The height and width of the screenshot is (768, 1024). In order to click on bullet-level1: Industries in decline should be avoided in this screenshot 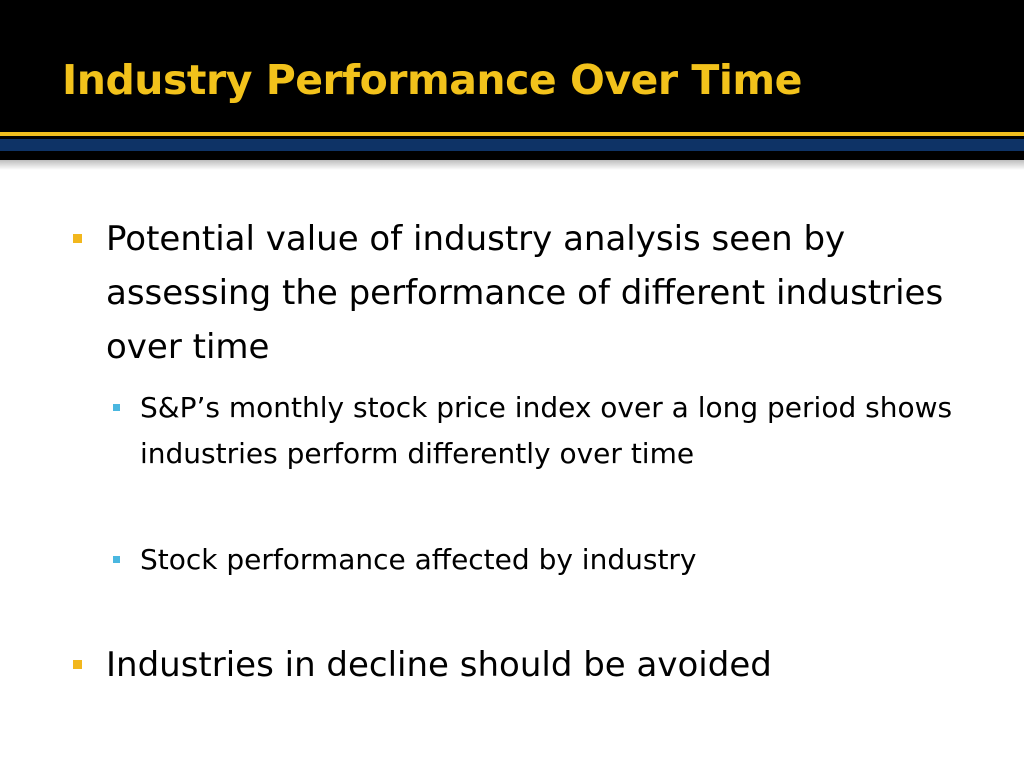, I will do `click(519, 665)`.